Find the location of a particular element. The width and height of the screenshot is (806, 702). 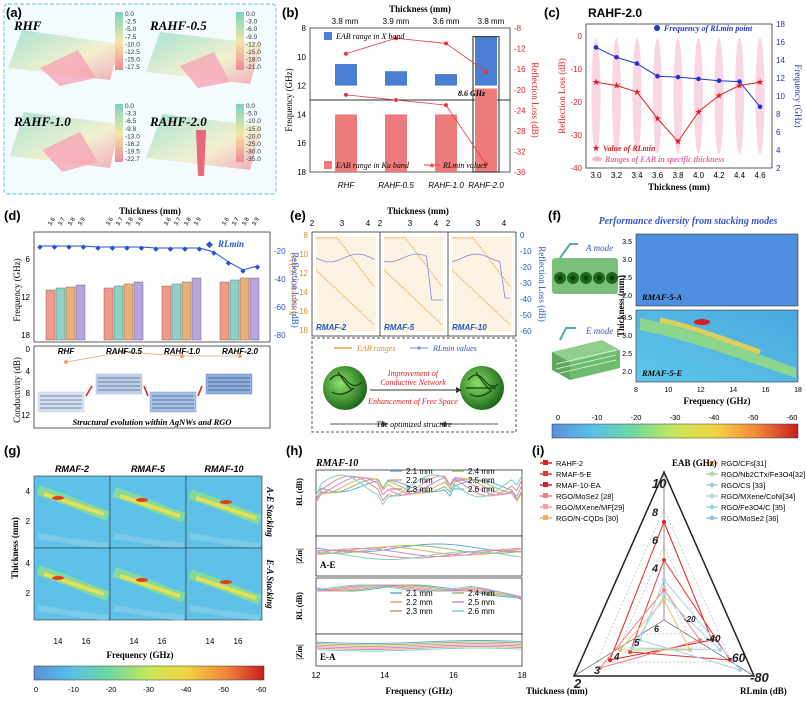

panel-a-label: (a) is located at coordinates (14, 12).